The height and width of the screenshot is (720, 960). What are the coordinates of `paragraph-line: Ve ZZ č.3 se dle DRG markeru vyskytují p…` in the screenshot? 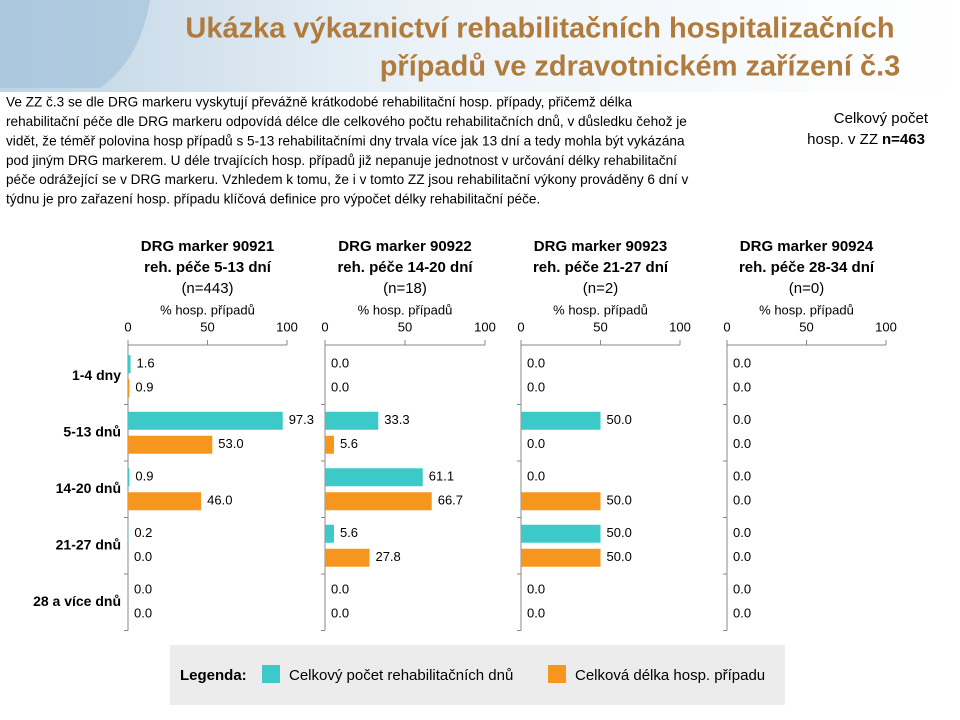 It's located at (319, 102).